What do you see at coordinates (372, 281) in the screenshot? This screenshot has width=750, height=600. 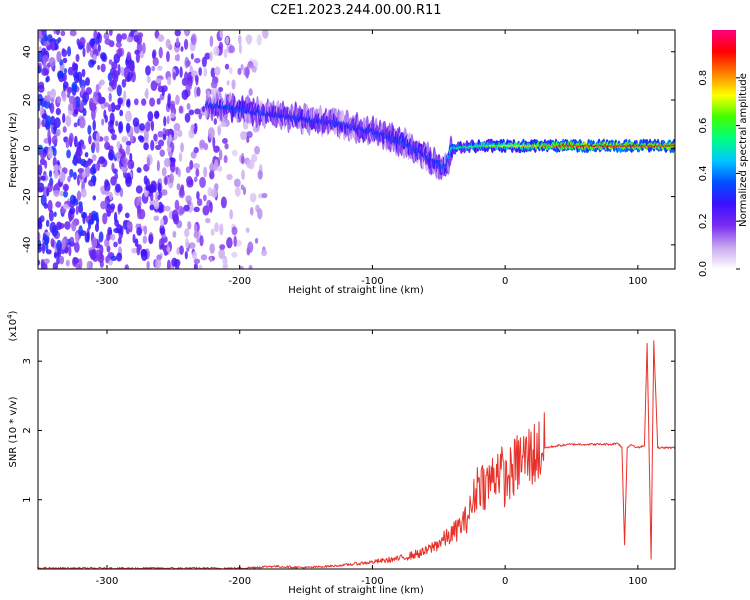 I see `spectrogram-x-tick-label: -100` at bounding box center [372, 281].